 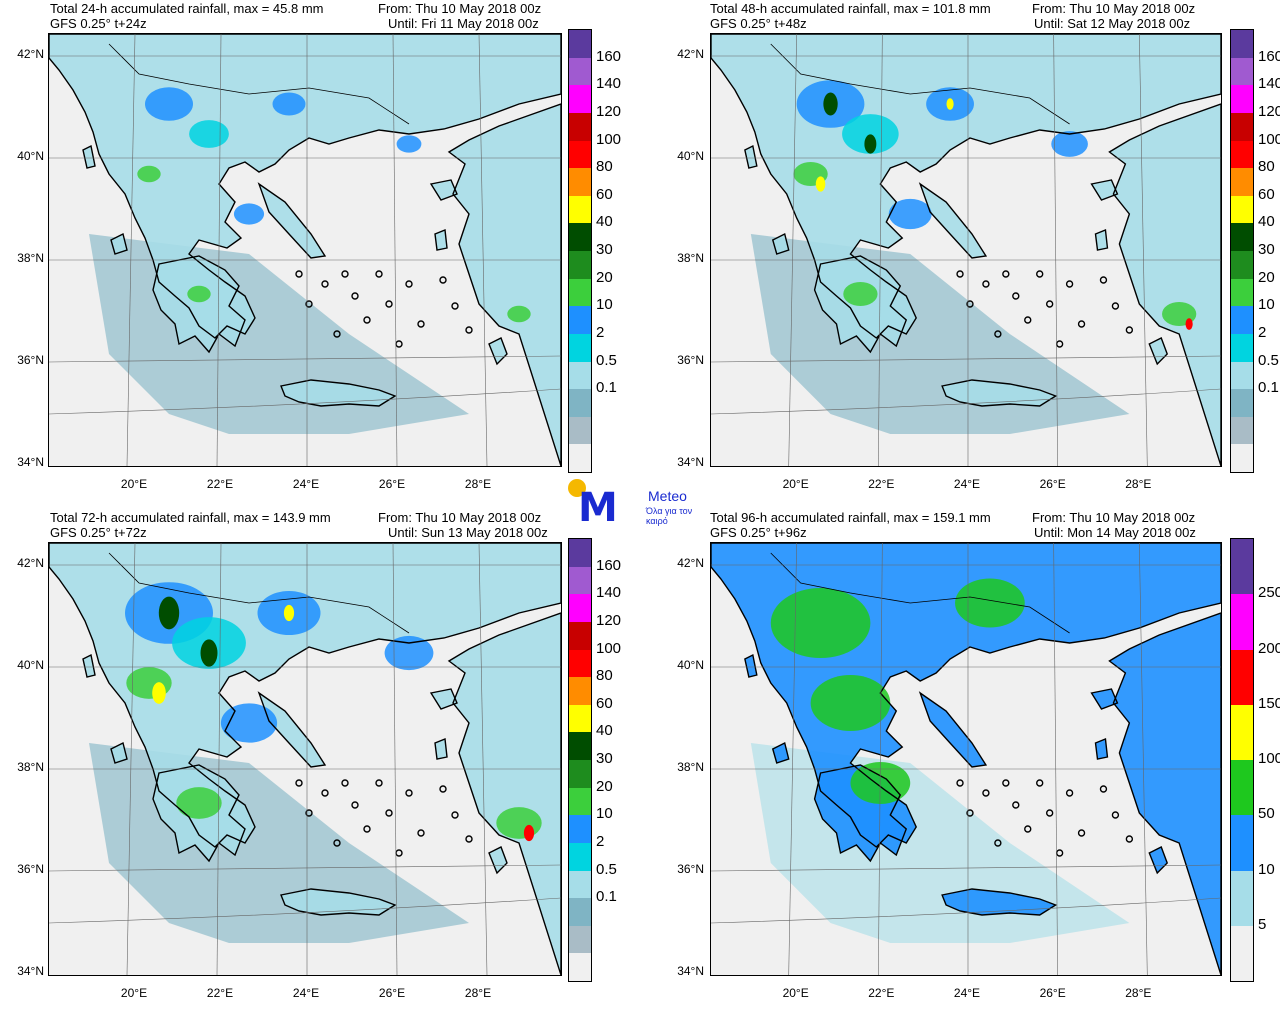 I want to click on colorbar-label: 80, so click(x=1266, y=167).